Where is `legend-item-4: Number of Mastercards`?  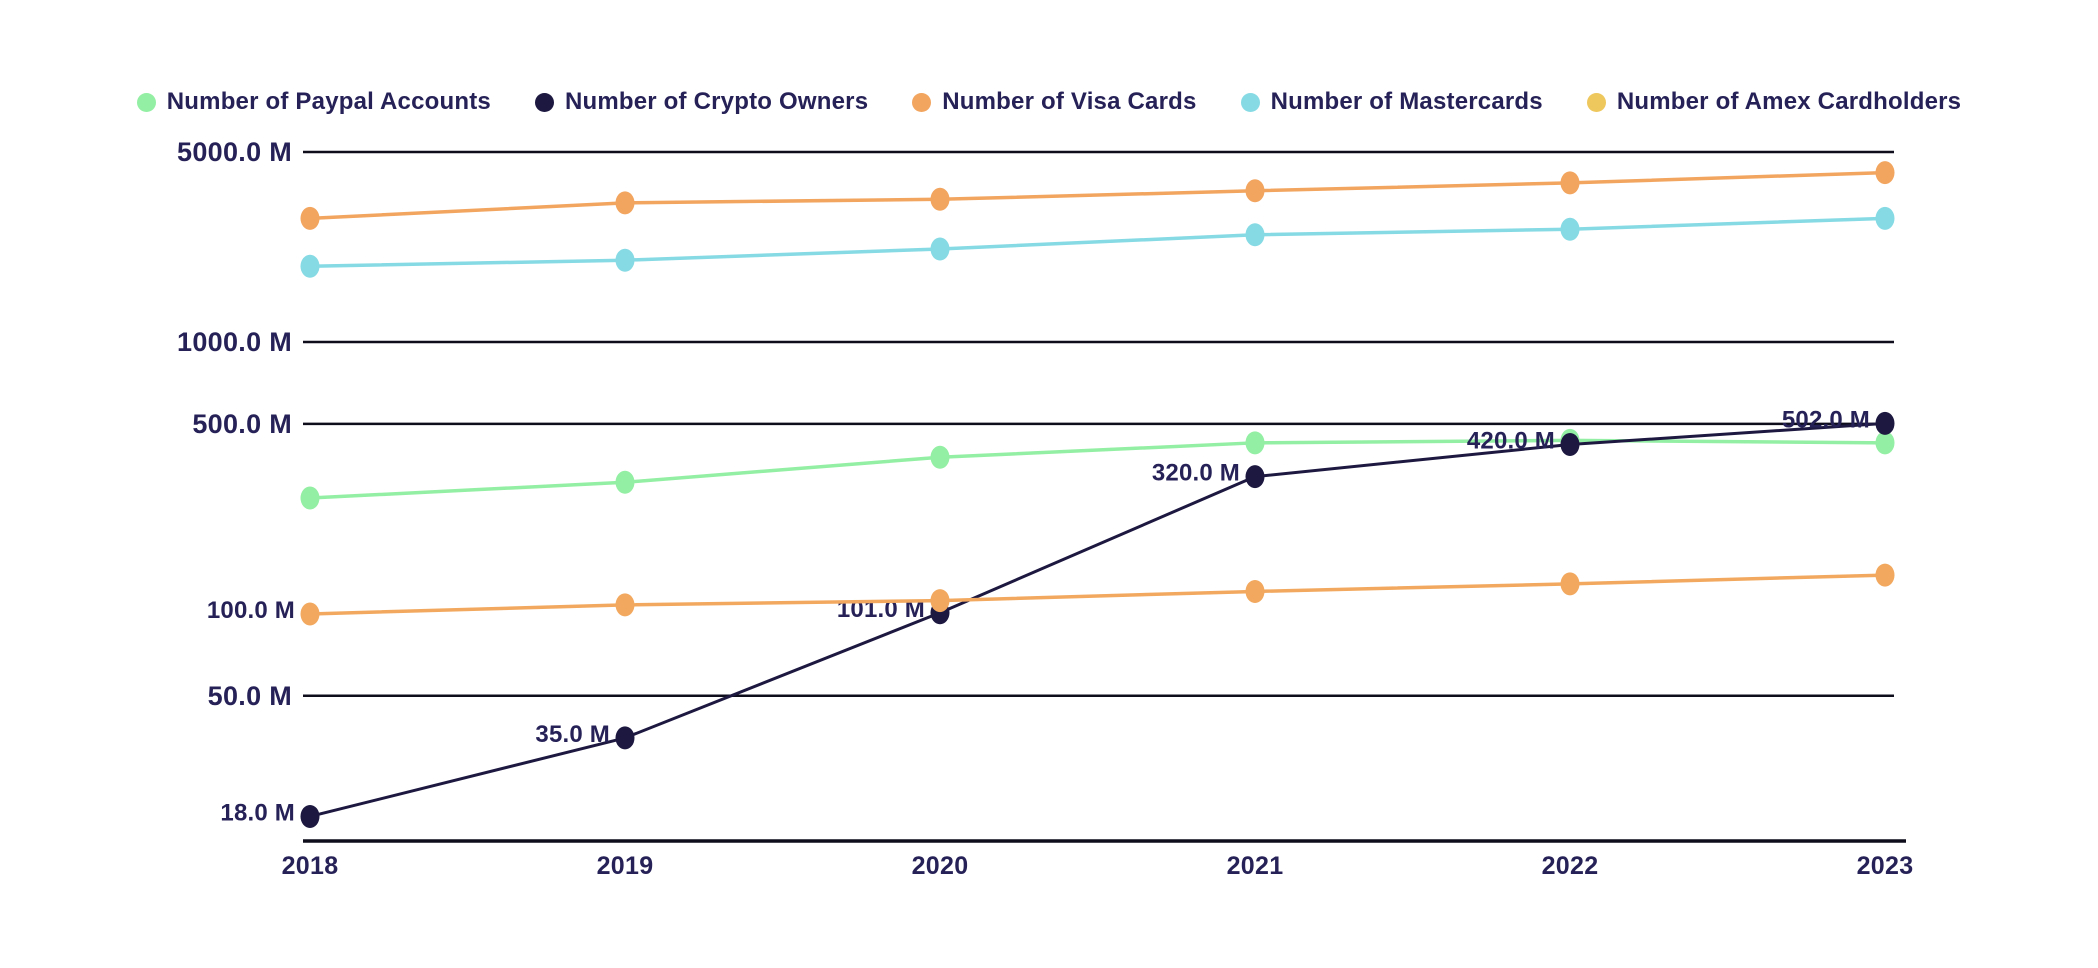 legend-item-4: Number of Mastercards is located at coordinates (1391, 102).